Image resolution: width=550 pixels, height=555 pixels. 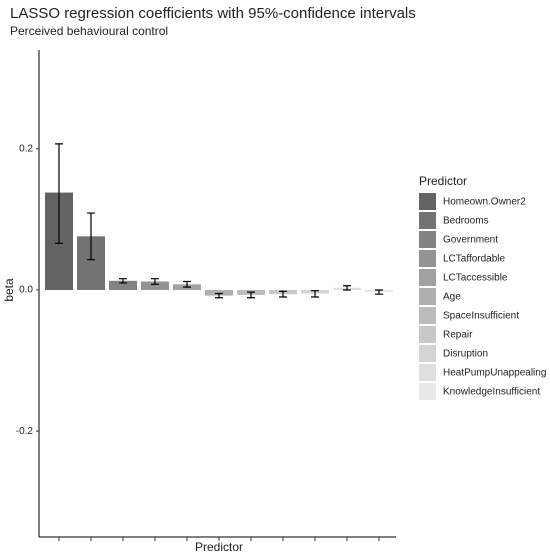 What do you see at coordinates (481, 316) in the screenshot?
I see `legend-label: SpaceInsufficient` at bounding box center [481, 316].